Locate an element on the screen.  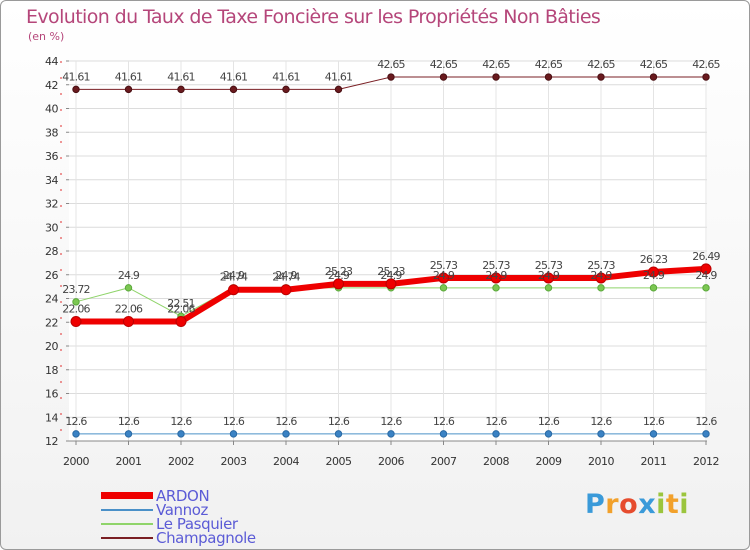
y-tick-label: 44 is located at coordinates (51, 61).